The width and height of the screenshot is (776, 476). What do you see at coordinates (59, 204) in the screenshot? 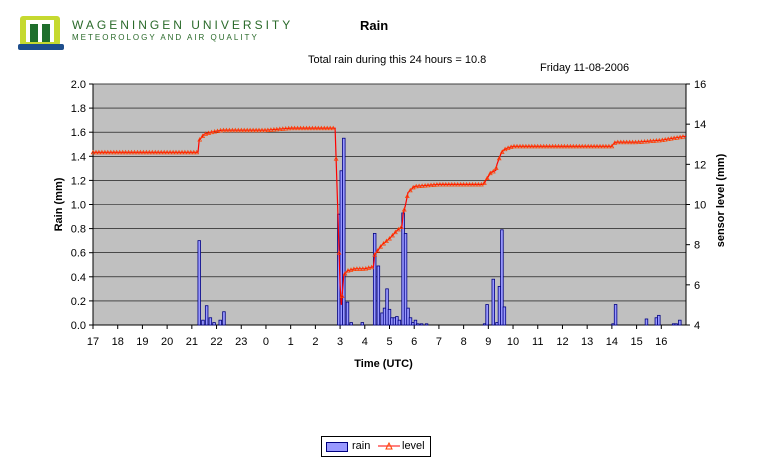
I see `y-left-axis-label: Rain (mm)` at bounding box center [59, 204].